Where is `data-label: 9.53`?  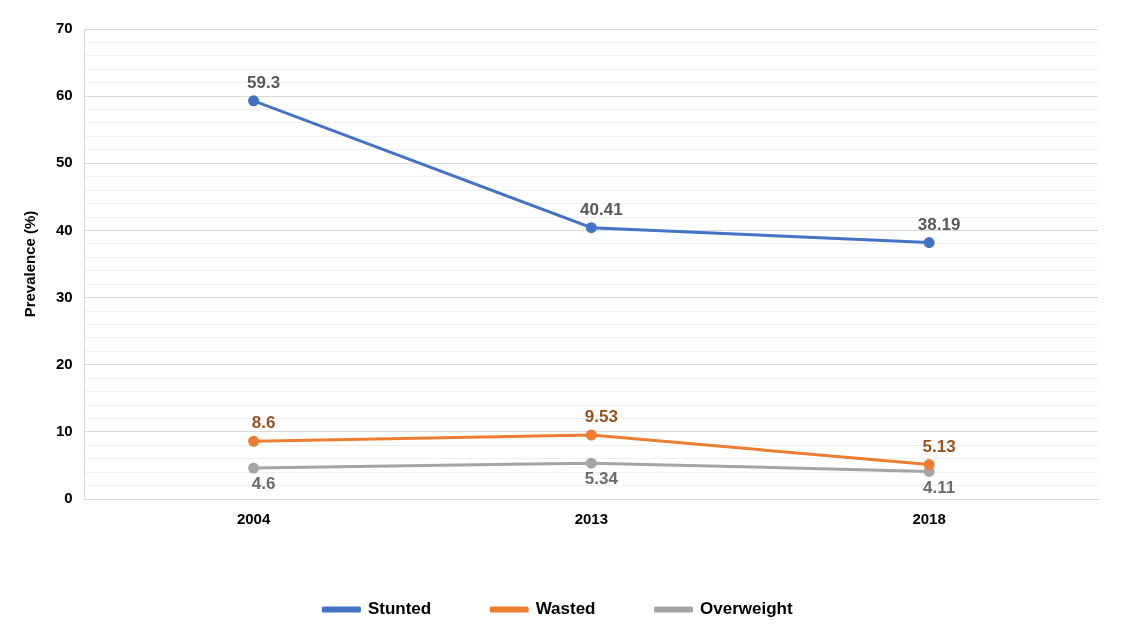 data-label: 9.53 is located at coordinates (601, 417).